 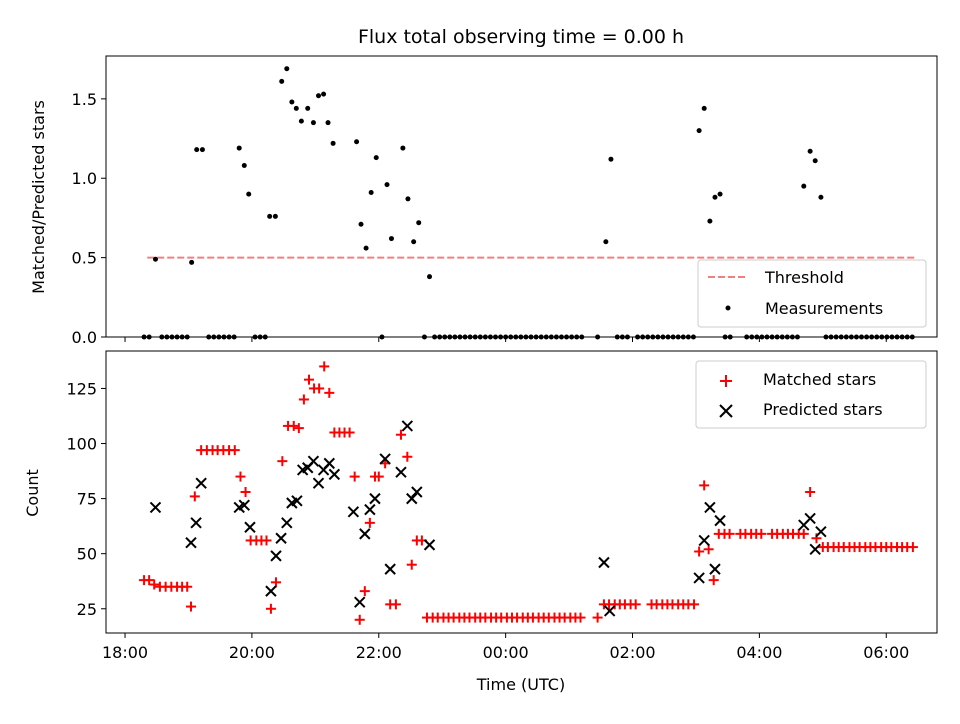 I want to click on top-y-tick-label: 1.0, so click(x=84, y=178).